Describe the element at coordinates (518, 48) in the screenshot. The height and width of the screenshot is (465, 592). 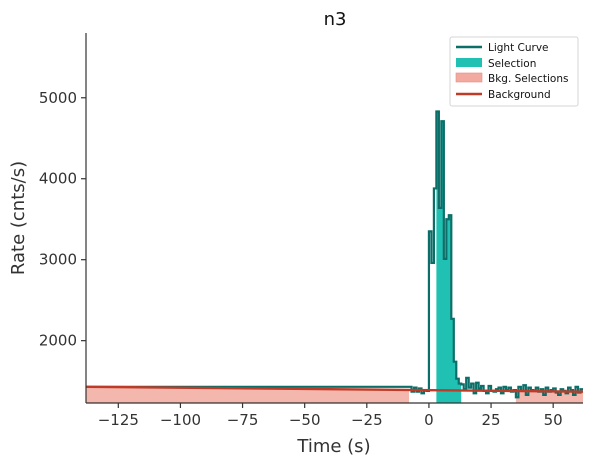
I see `legend-light-curve-label: Light Curve` at that location.